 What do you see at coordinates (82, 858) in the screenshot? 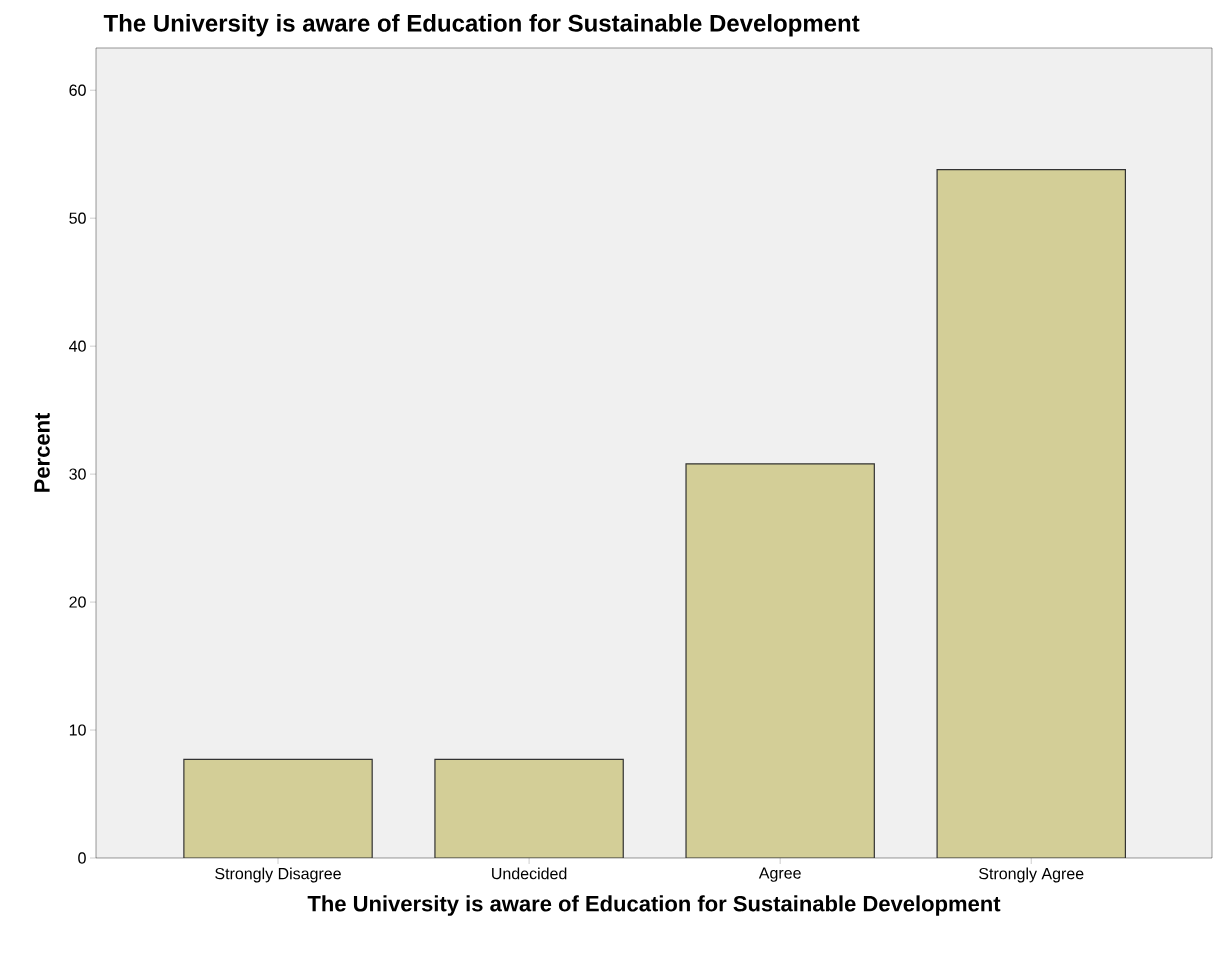
I see `y-tick-label: 0` at bounding box center [82, 858].